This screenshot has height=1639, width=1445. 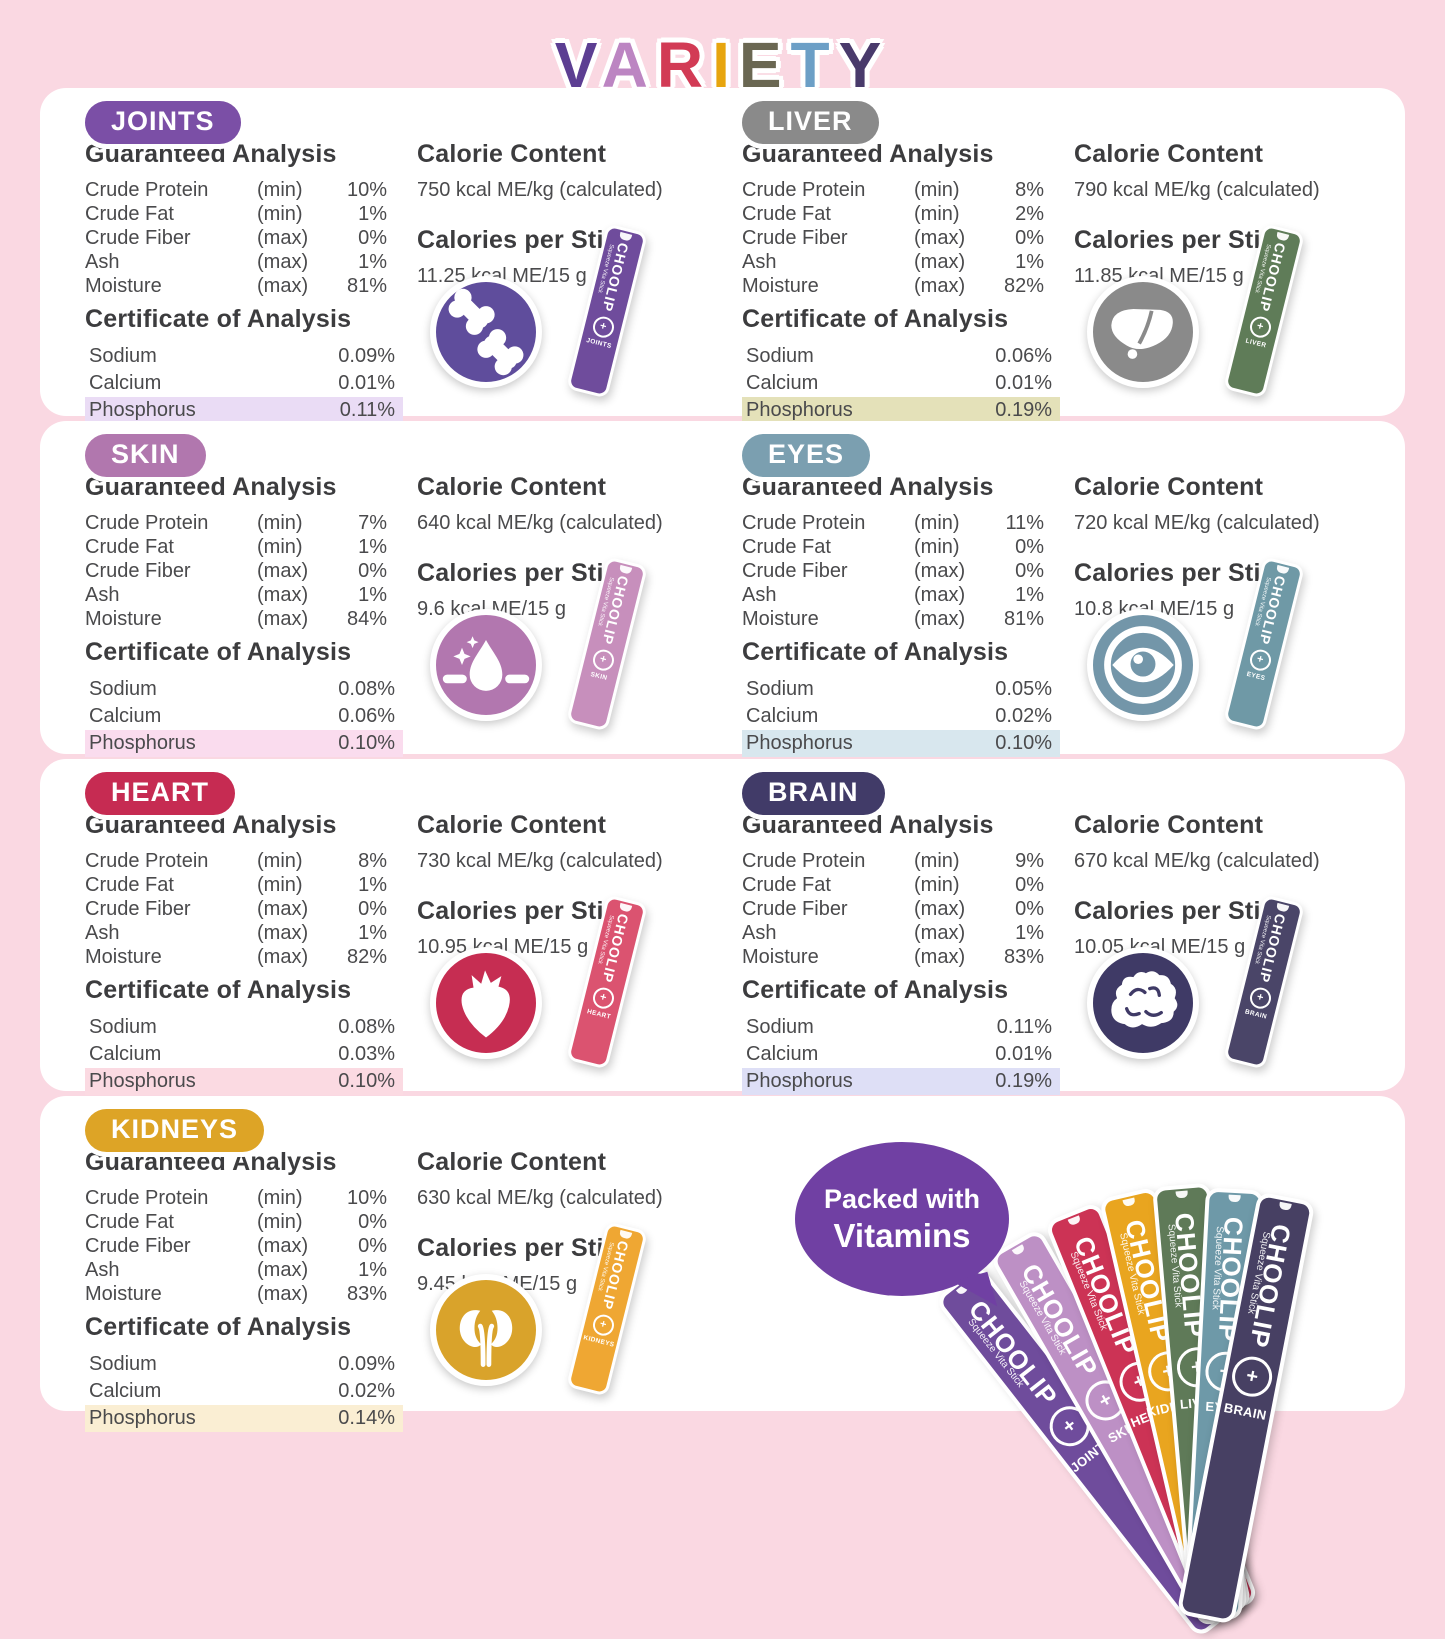 What do you see at coordinates (599, 1341) in the screenshot?
I see `stick-variant-label: KIDNEYS` at bounding box center [599, 1341].